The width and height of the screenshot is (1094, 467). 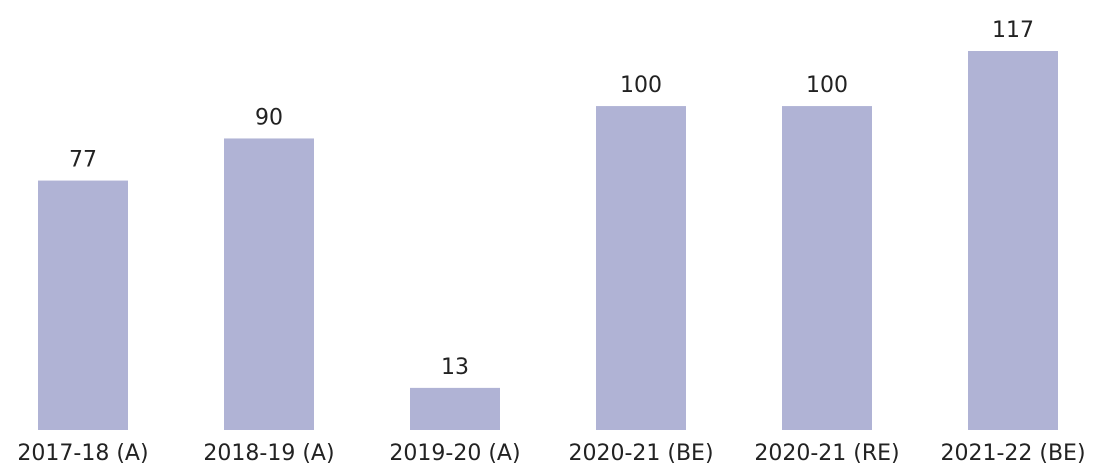 I want to click on x-tick-label: 2017-18 (A), so click(x=82, y=453).